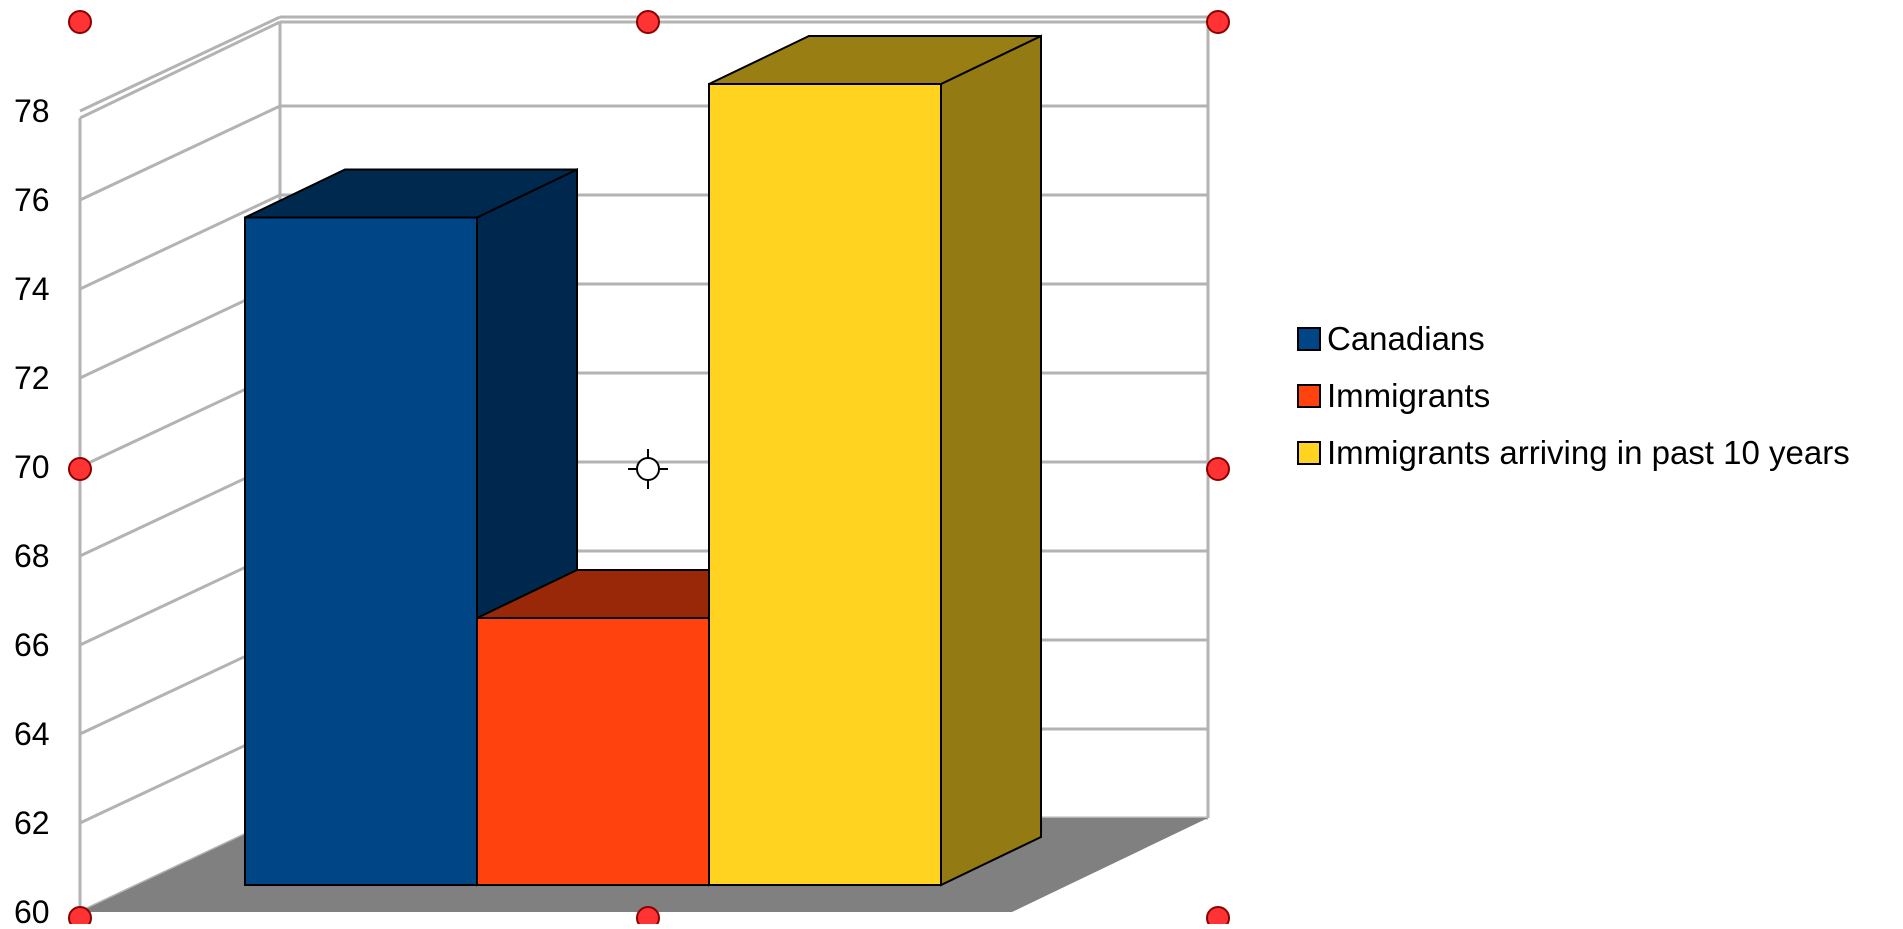 This screenshot has height=929, width=1903. What do you see at coordinates (32, 467) in the screenshot?
I see `y-tick-label: 70` at bounding box center [32, 467].